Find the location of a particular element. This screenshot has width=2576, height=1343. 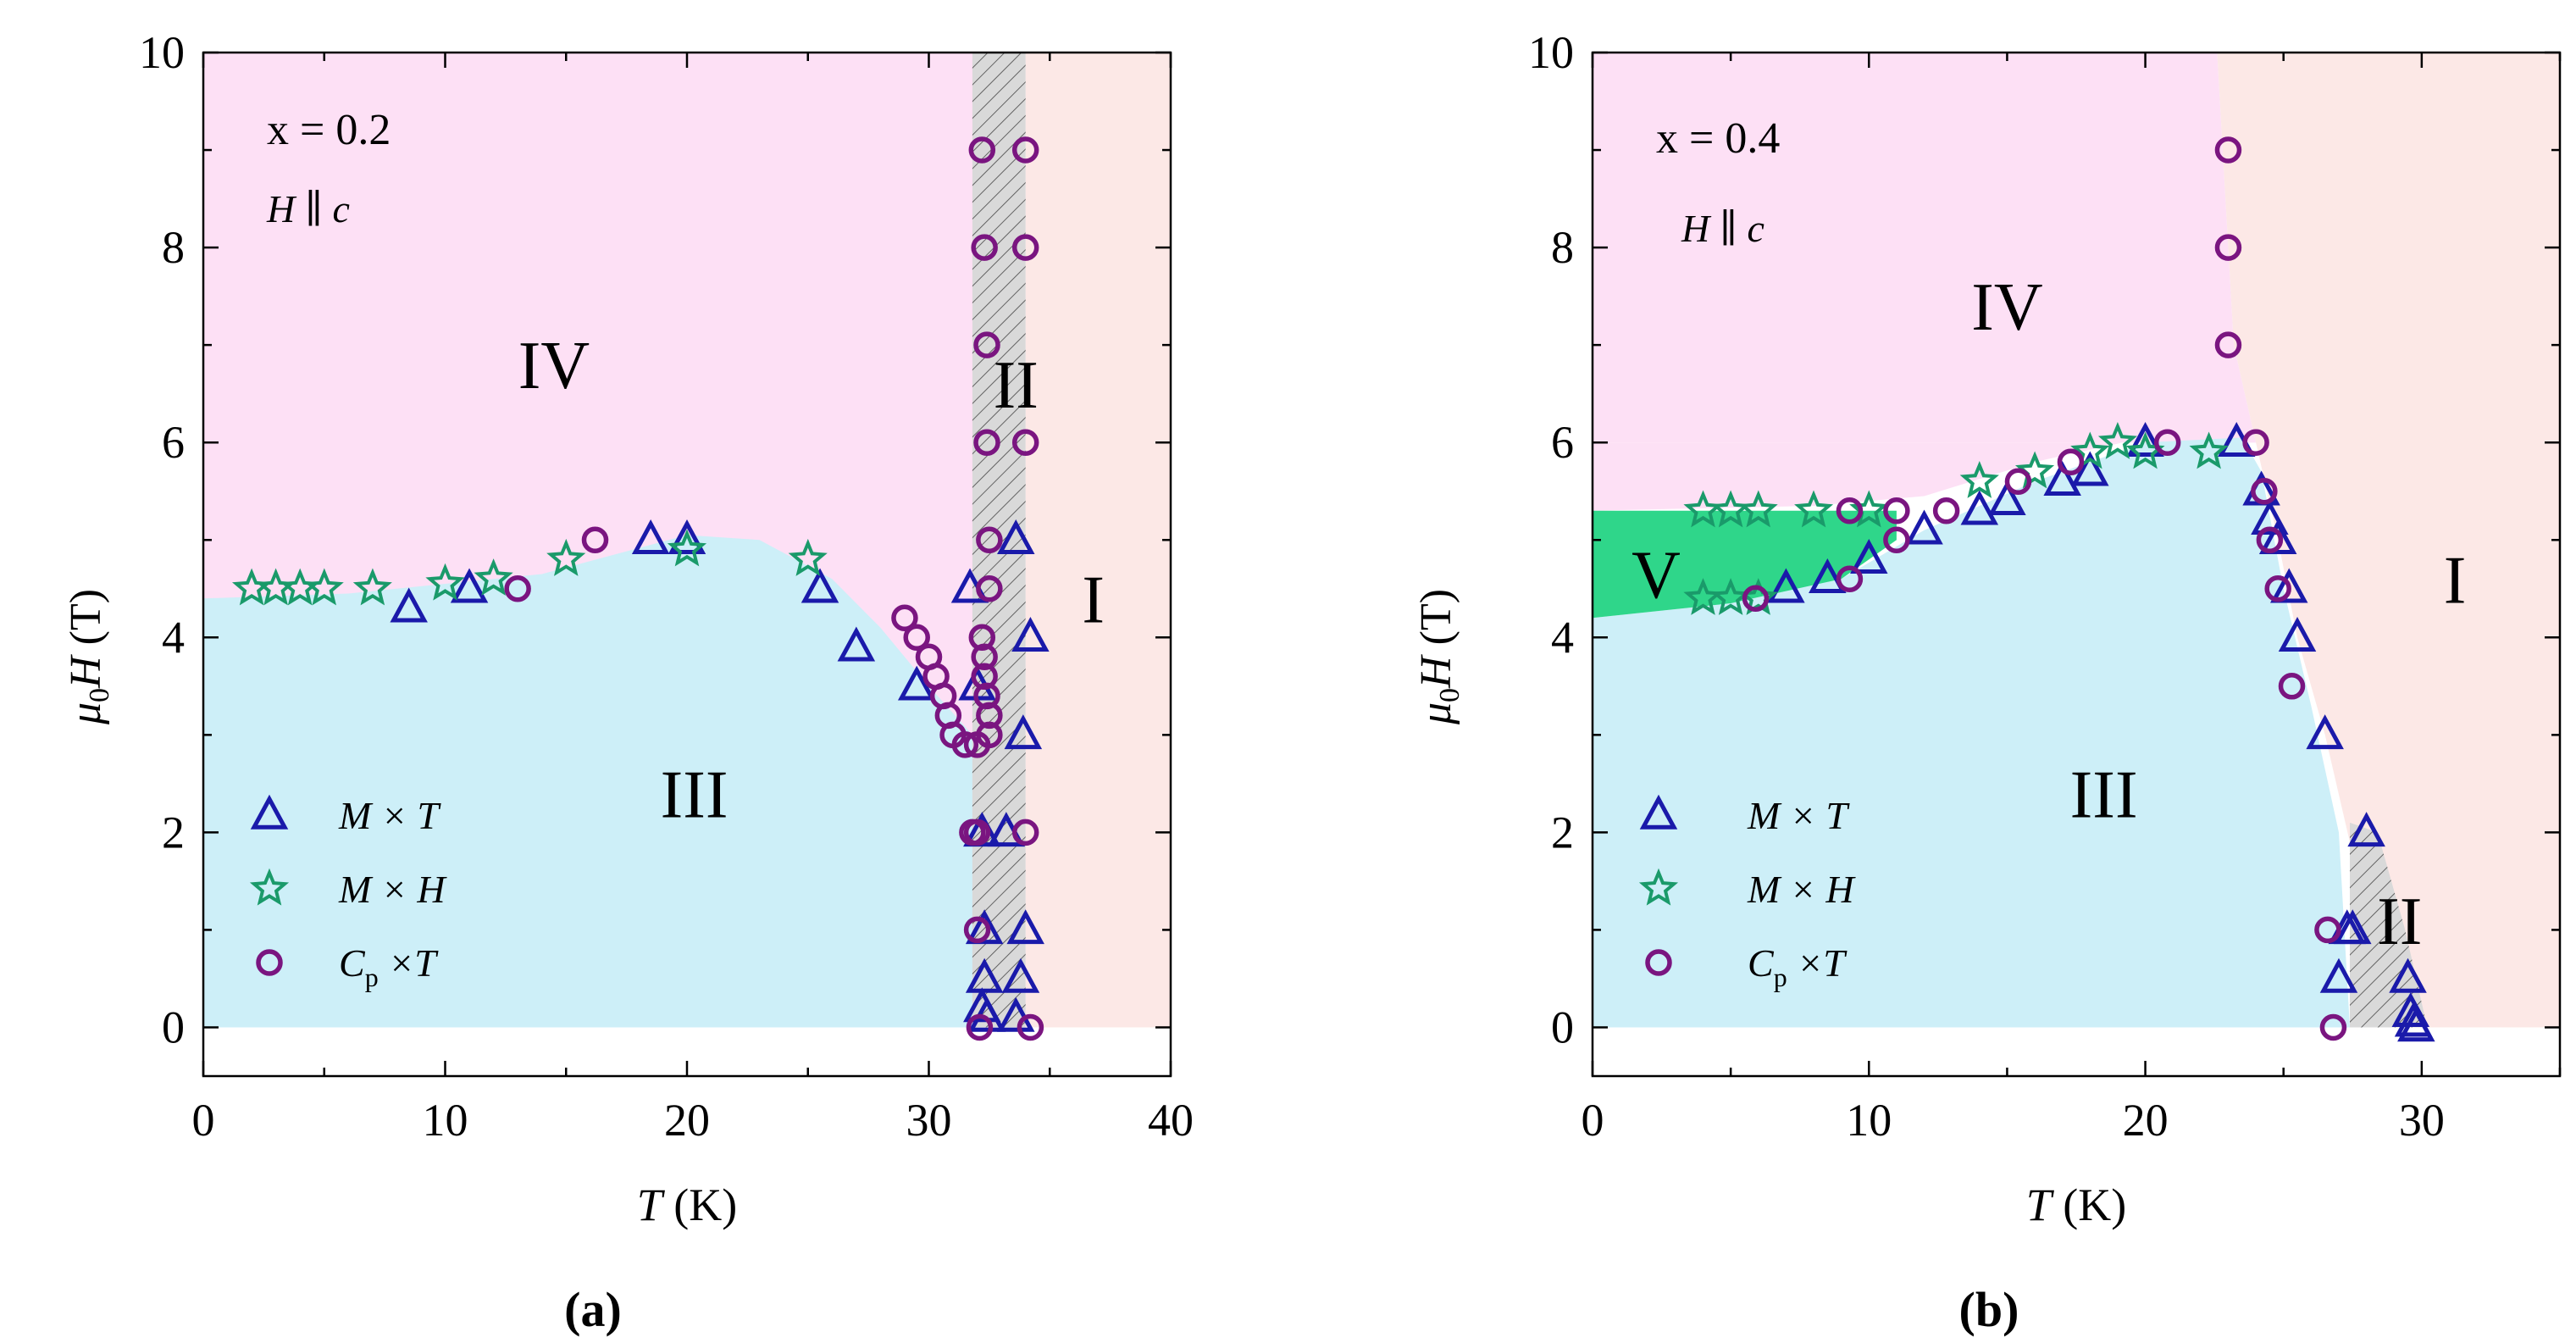

legend-marker-star is located at coordinates (269, 887).